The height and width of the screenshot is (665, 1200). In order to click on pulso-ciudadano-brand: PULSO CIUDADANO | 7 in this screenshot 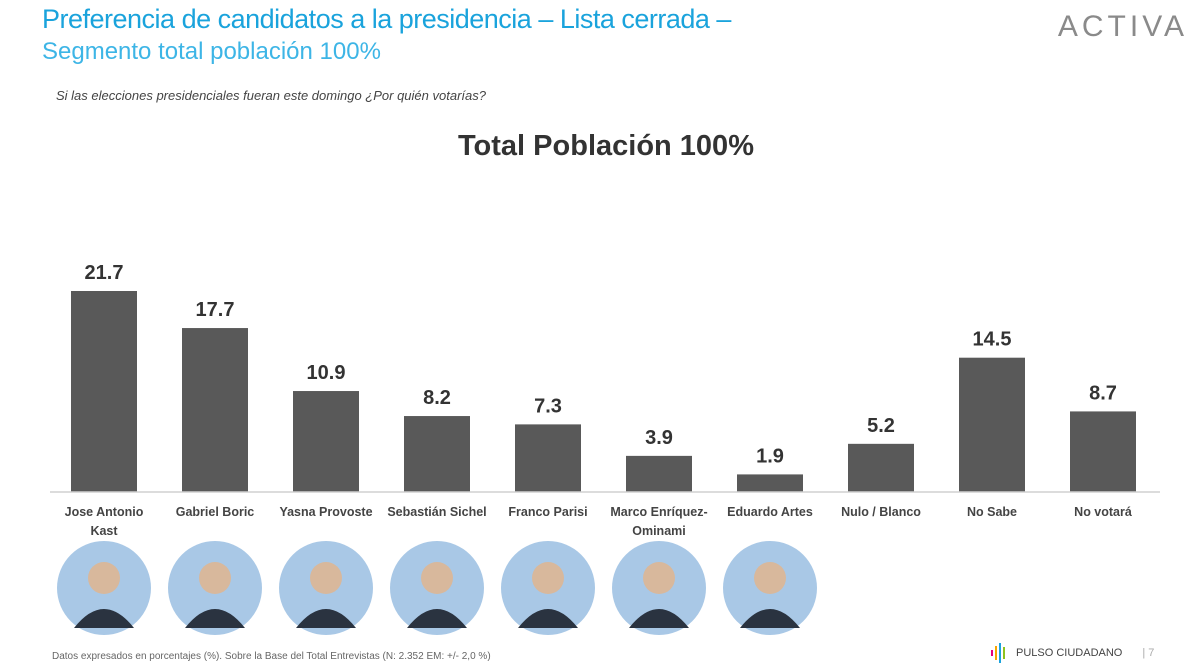, I will do `click(1072, 653)`.